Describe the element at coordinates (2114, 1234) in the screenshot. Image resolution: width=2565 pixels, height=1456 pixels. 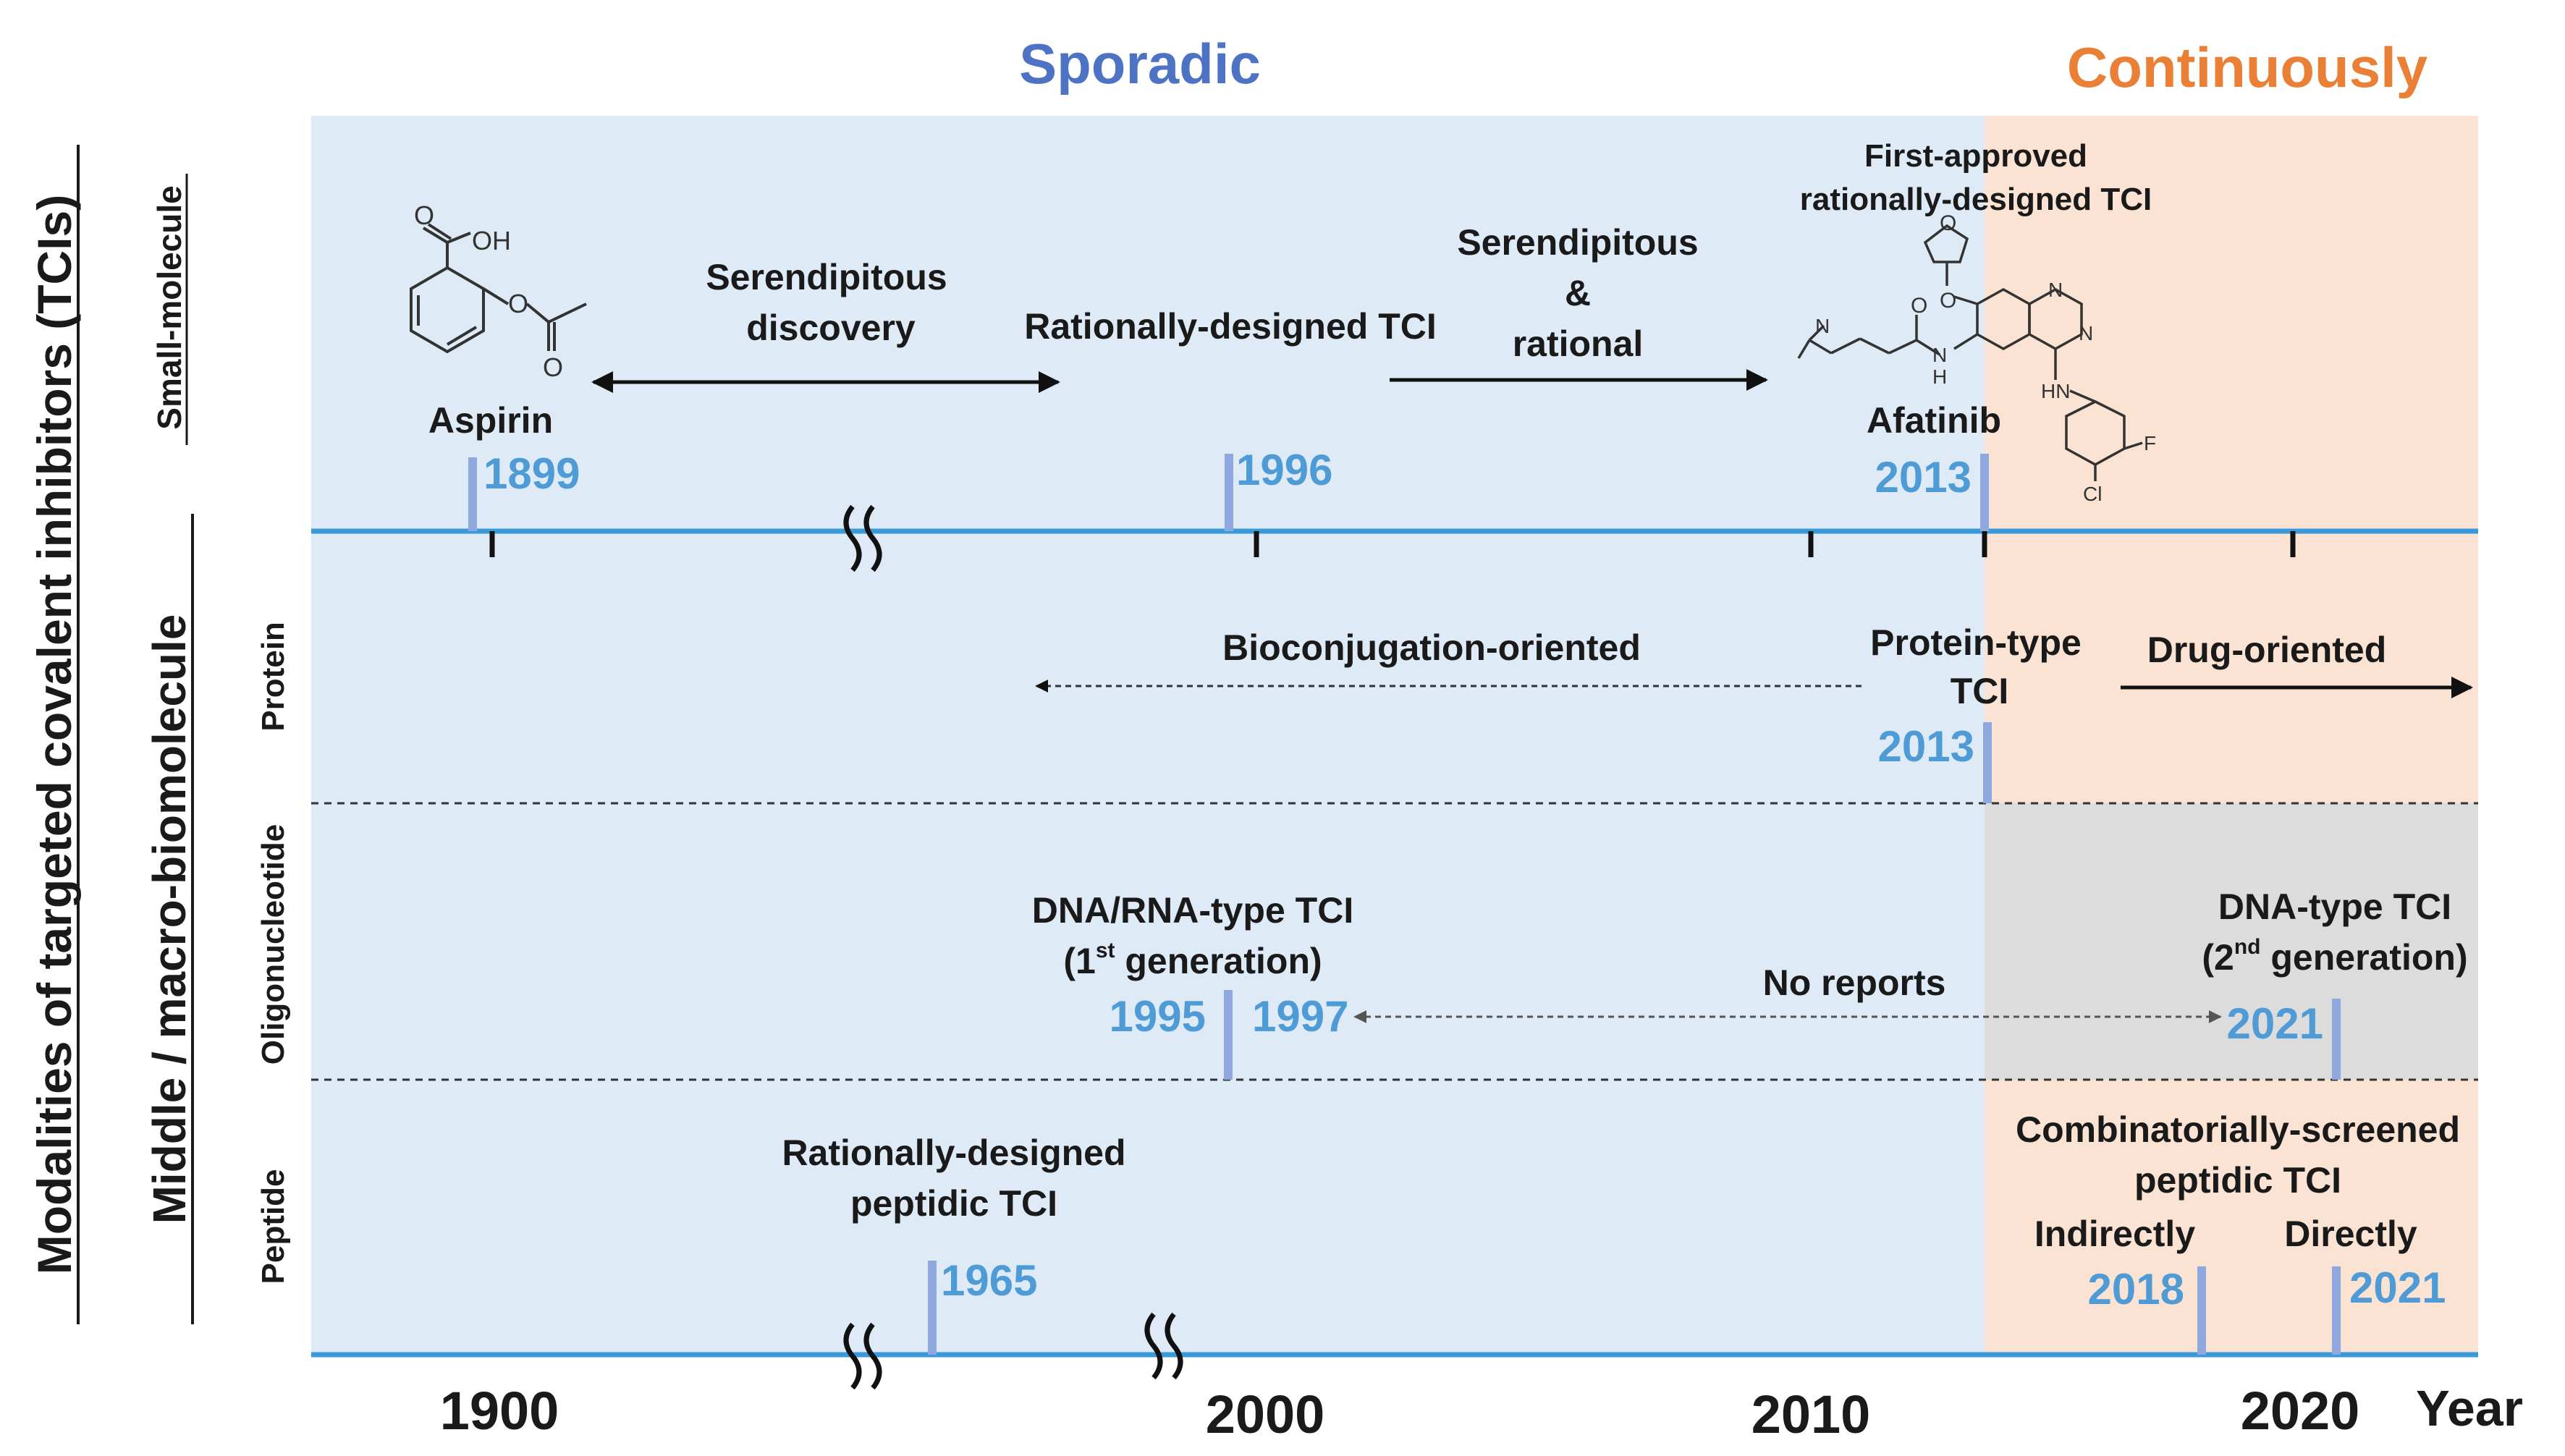
I see `indirectly-label: Indirectly` at that location.